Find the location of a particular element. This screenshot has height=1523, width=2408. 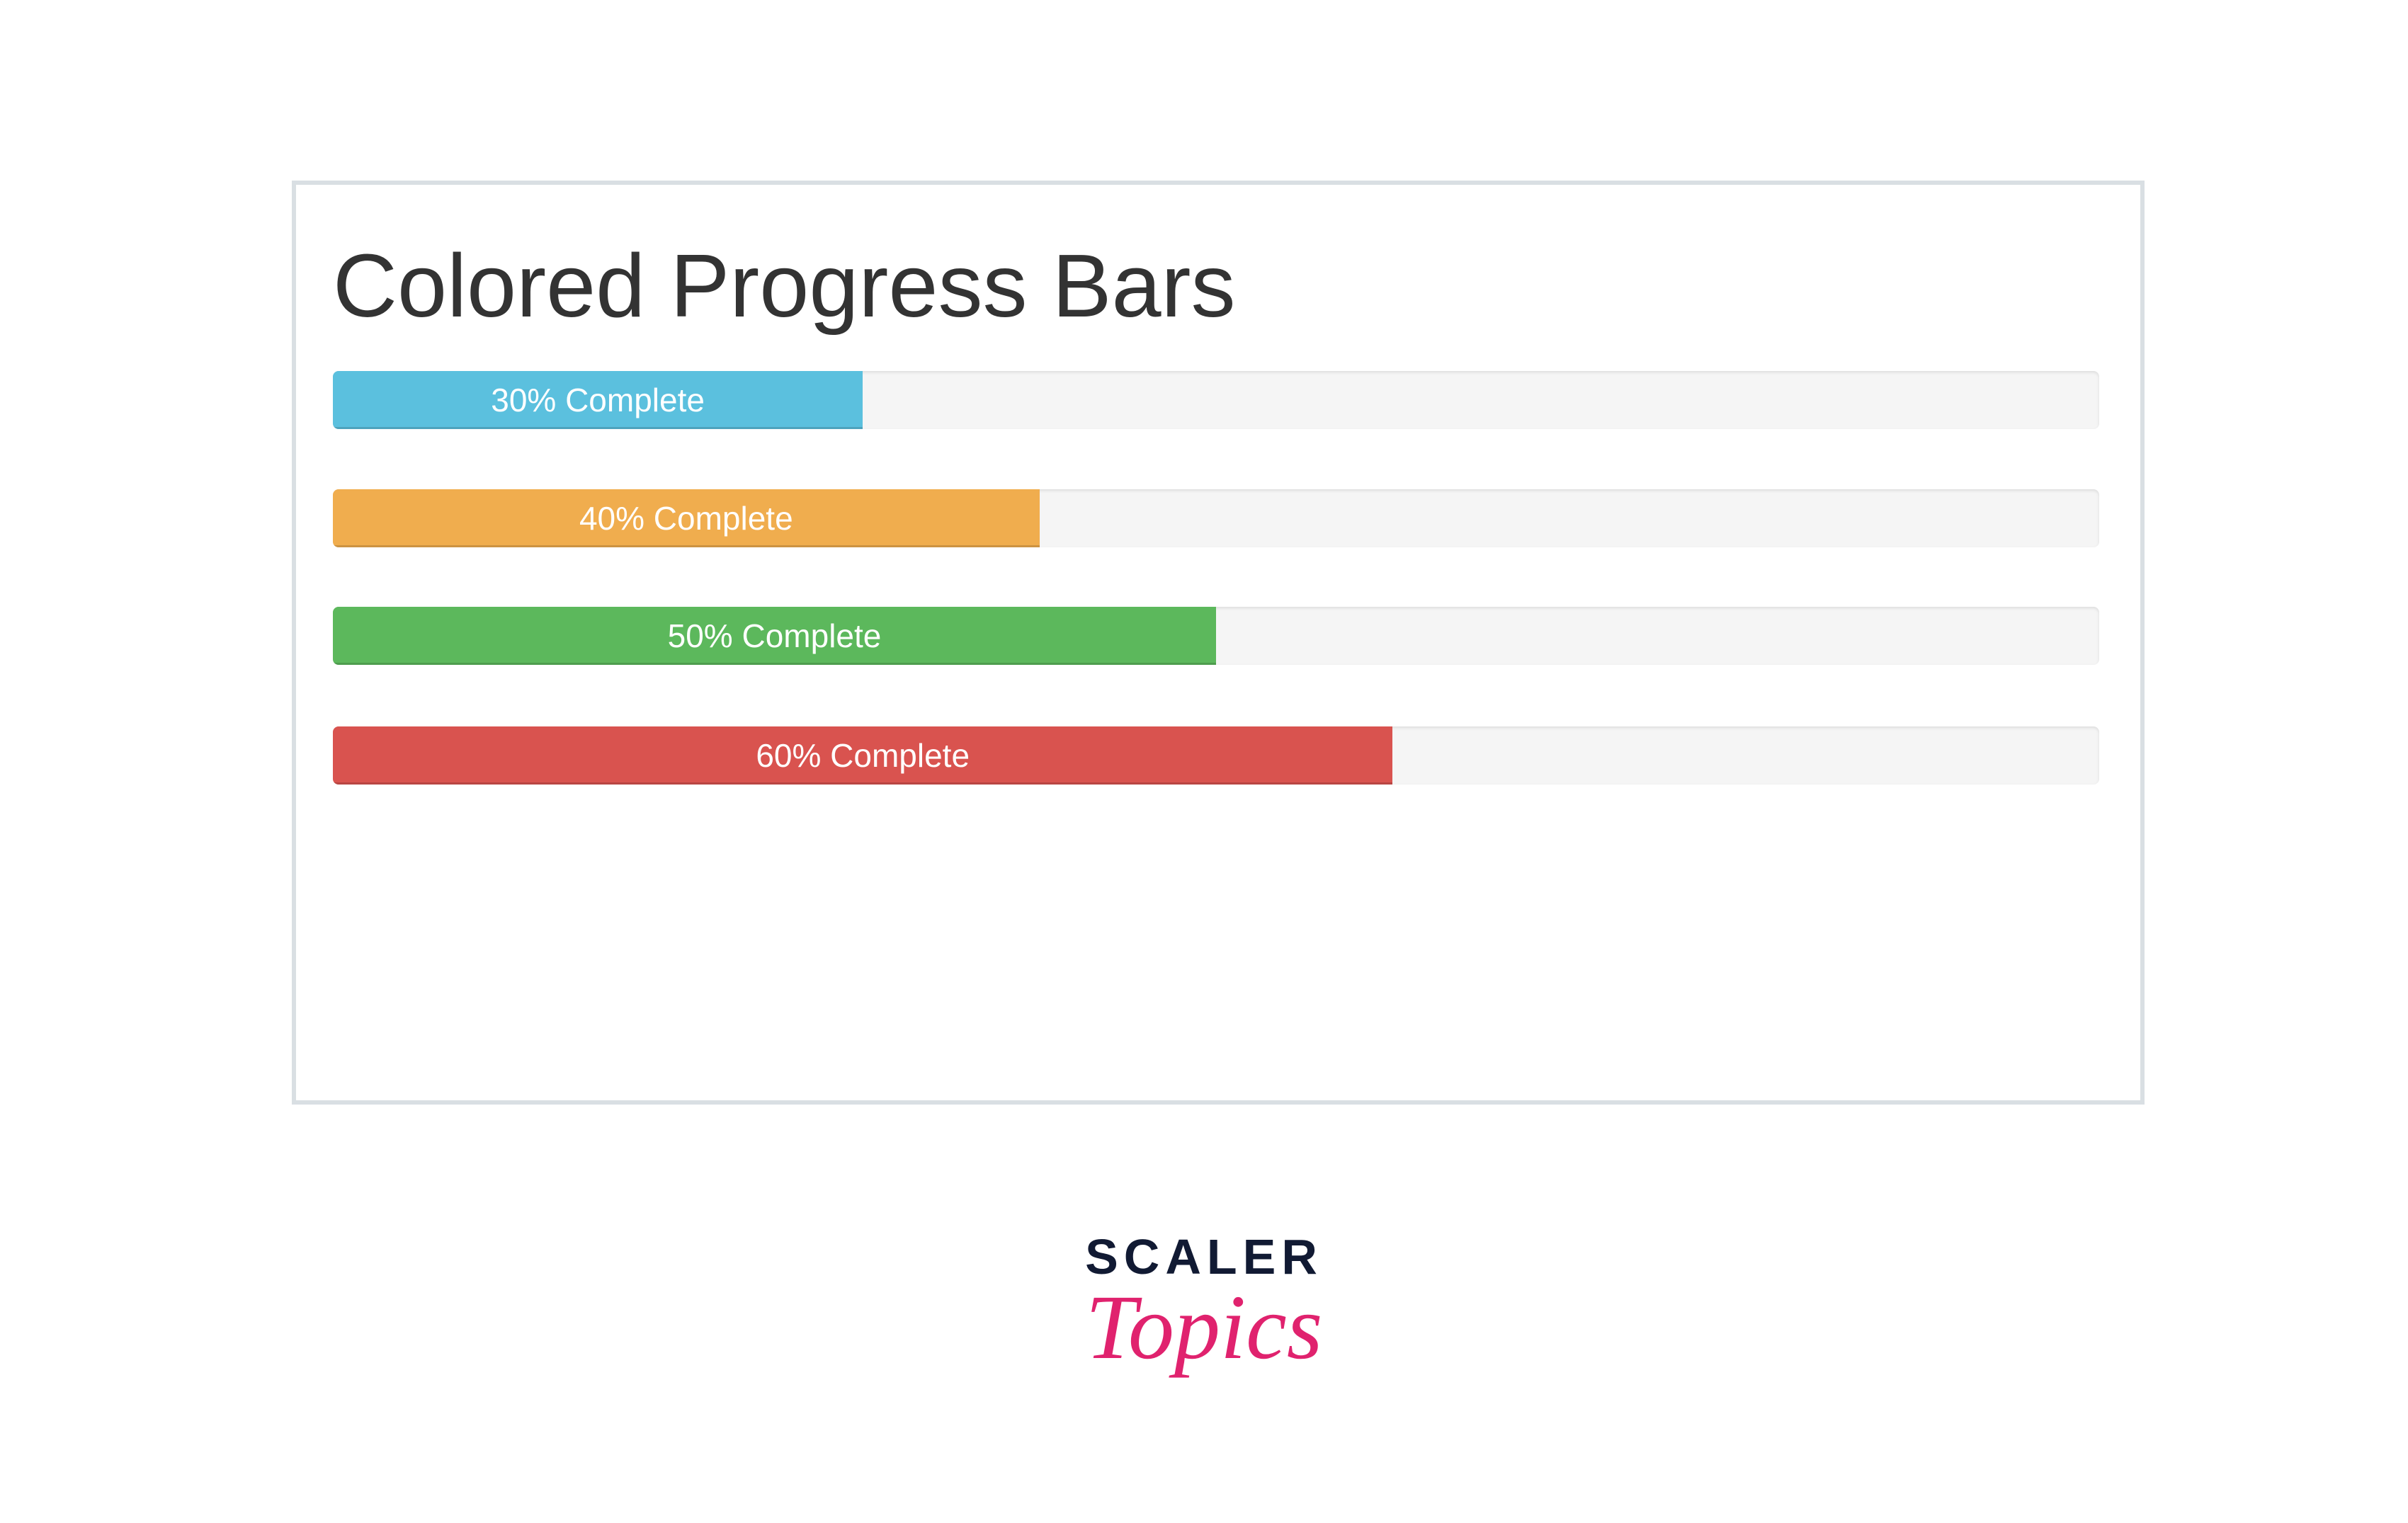

progress-label: 30% Complete is located at coordinates (598, 400).